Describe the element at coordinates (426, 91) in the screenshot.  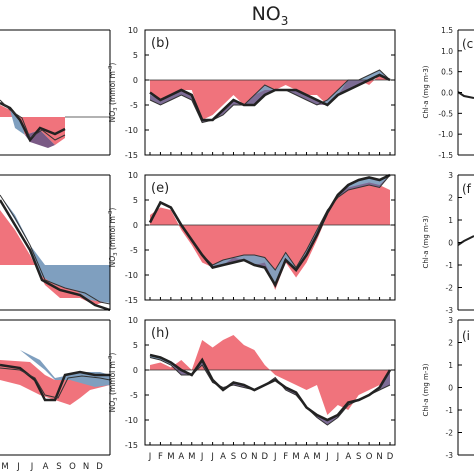
I see `right-c-ylabel: Chl-a (mg m-3)` at that location.